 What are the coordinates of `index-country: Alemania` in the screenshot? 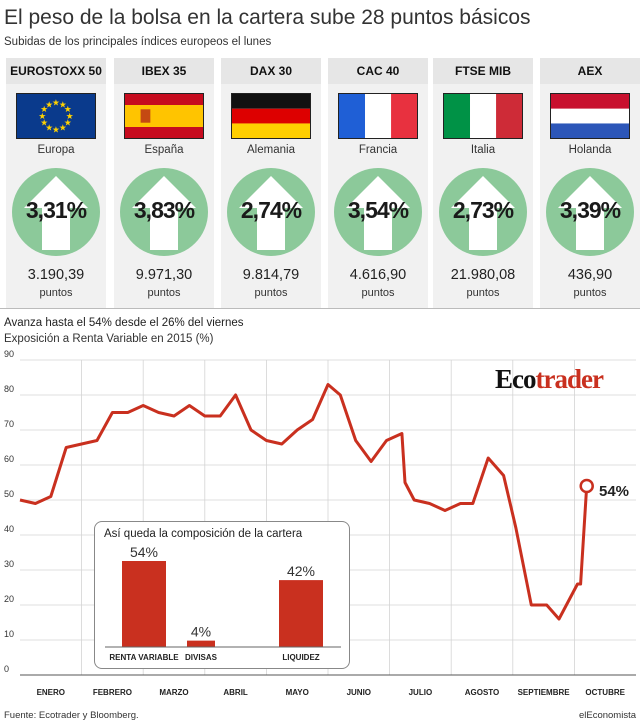 It's located at (271, 150).